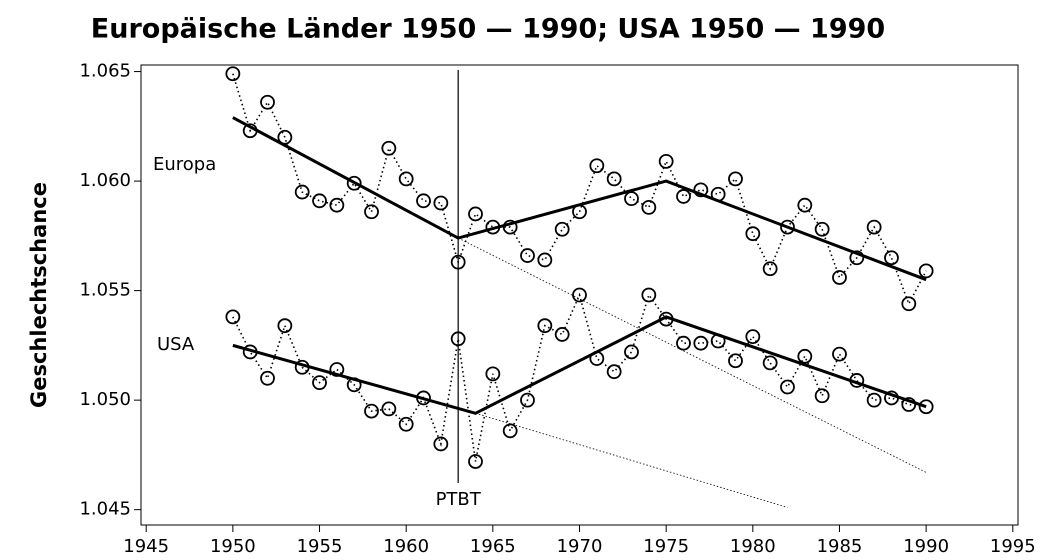 The image size is (1054, 560). What do you see at coordinates (105, 399) in the screenshot?
I see `y-tick-label: 1.050` at bounding box center [105, 399].